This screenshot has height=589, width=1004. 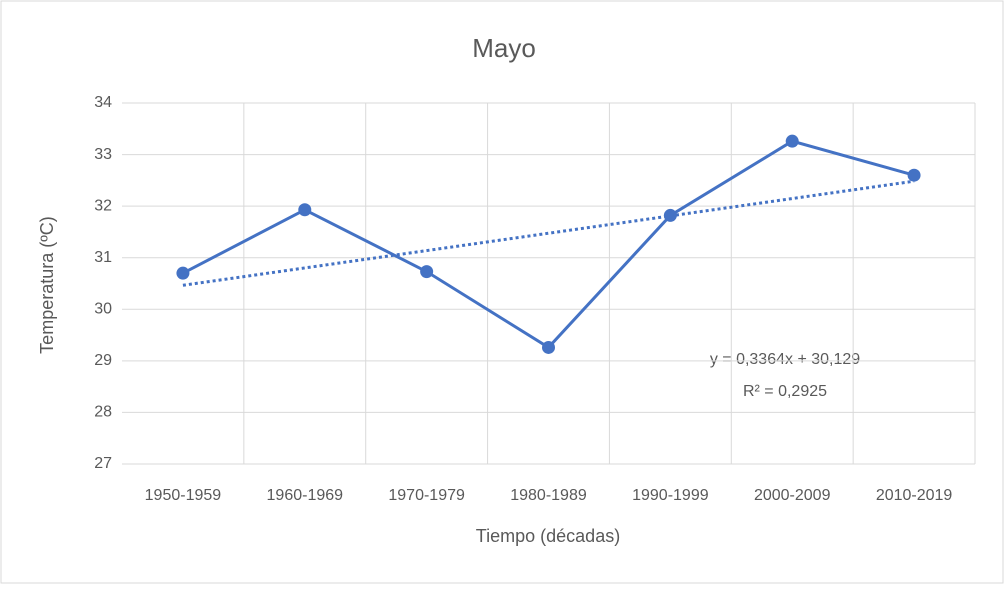 What do you see at coordinates (103, 257) in the screenshot?
I see `y-tick-label: 31` at bounding box center [103, 257].